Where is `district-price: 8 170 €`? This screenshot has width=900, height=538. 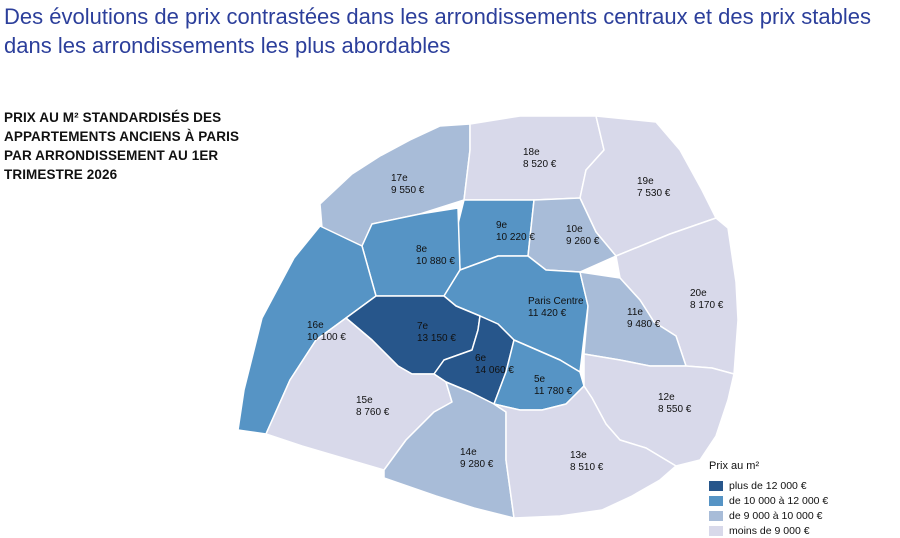
district-price: 8 170 € is located at coordinates (707, 305).